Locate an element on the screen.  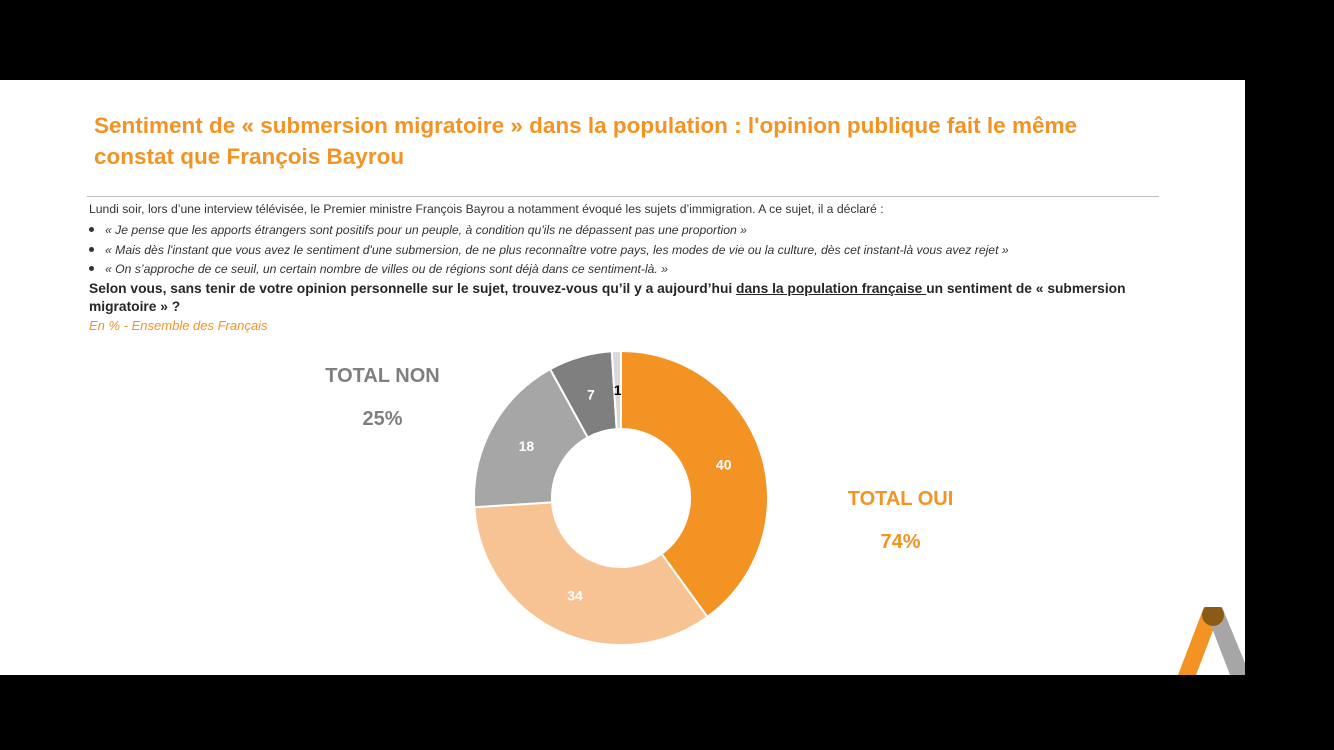
slice-label-34: 34 is located at coordinates (575, 596).